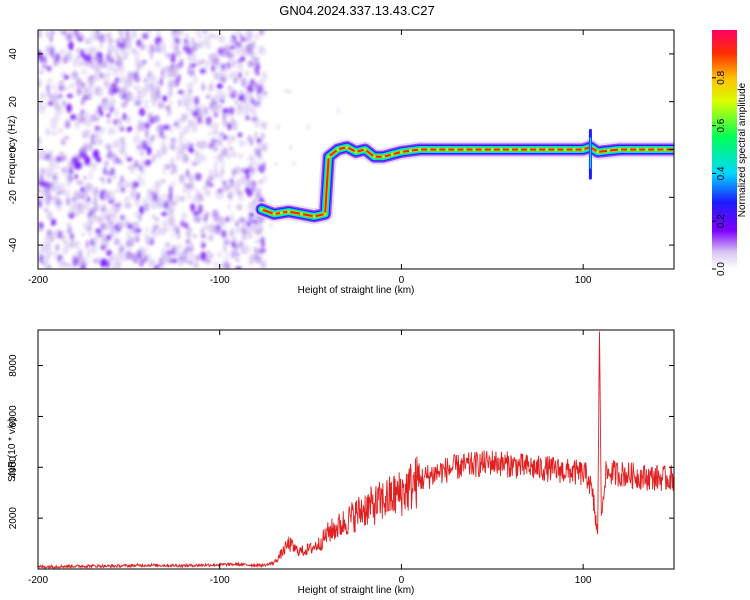 This screenshot has width=750, height=600. What do you see at coordinates (13, 416) in the screenshot?
I see `snr-ytick-label: 6000` at bounding box center [13, 416].